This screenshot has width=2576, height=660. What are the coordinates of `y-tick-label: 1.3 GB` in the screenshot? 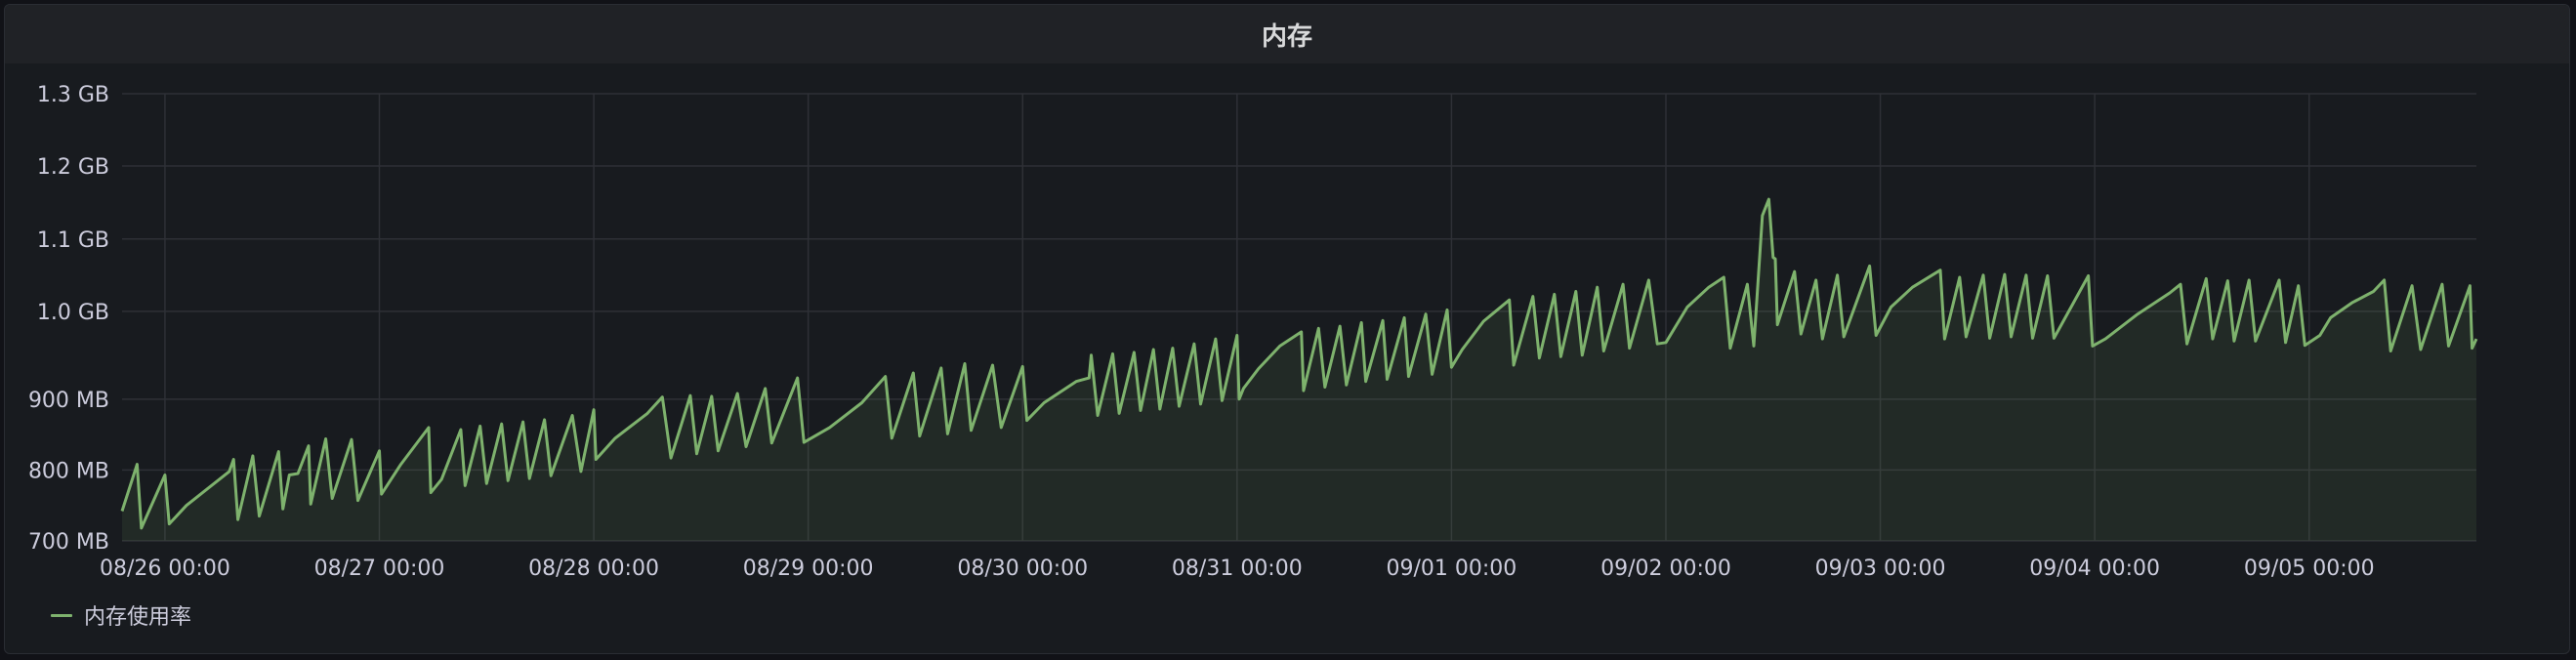 It's located at (73, 95).